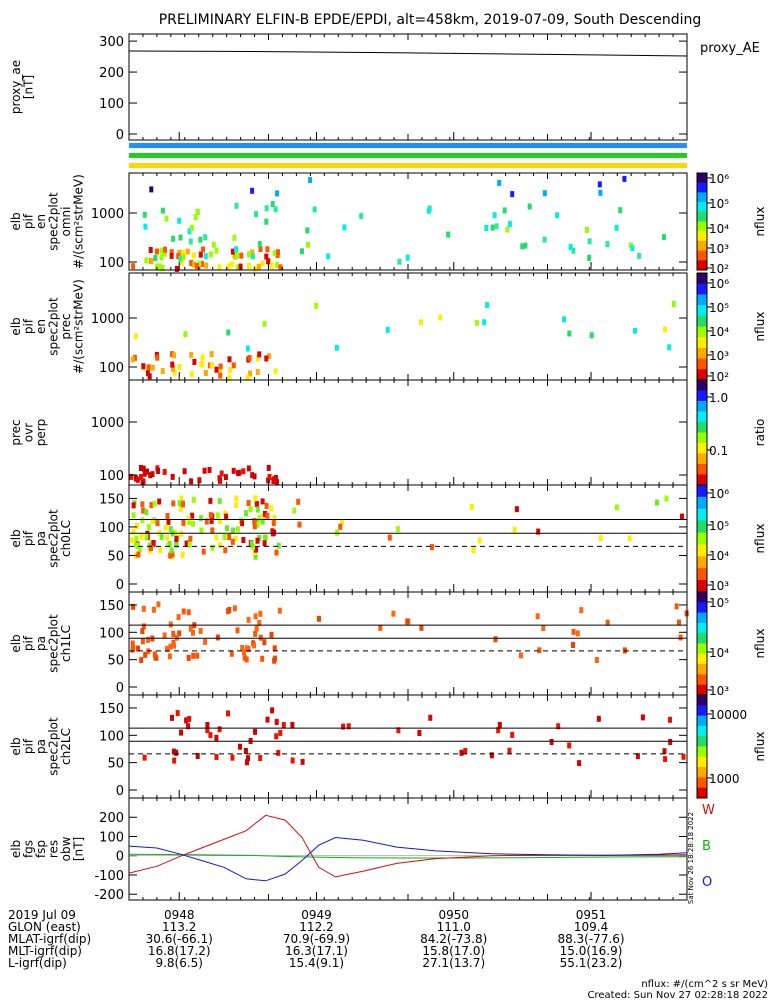 The image size is (775, 1000). What do you see at coordinates (54, 746) in the screenshot?
I see `ylabel-line-6-3: spec2plot` at bounding box center [54, 746].